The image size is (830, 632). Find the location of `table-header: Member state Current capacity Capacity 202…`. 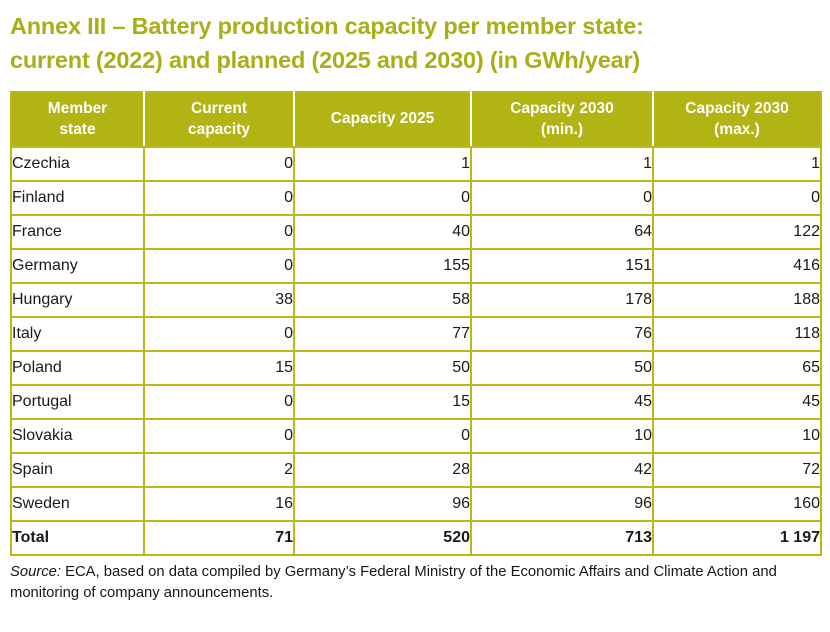

table-header: Member state Current capacity Capacity 202… is located at coordinates (415, 120).